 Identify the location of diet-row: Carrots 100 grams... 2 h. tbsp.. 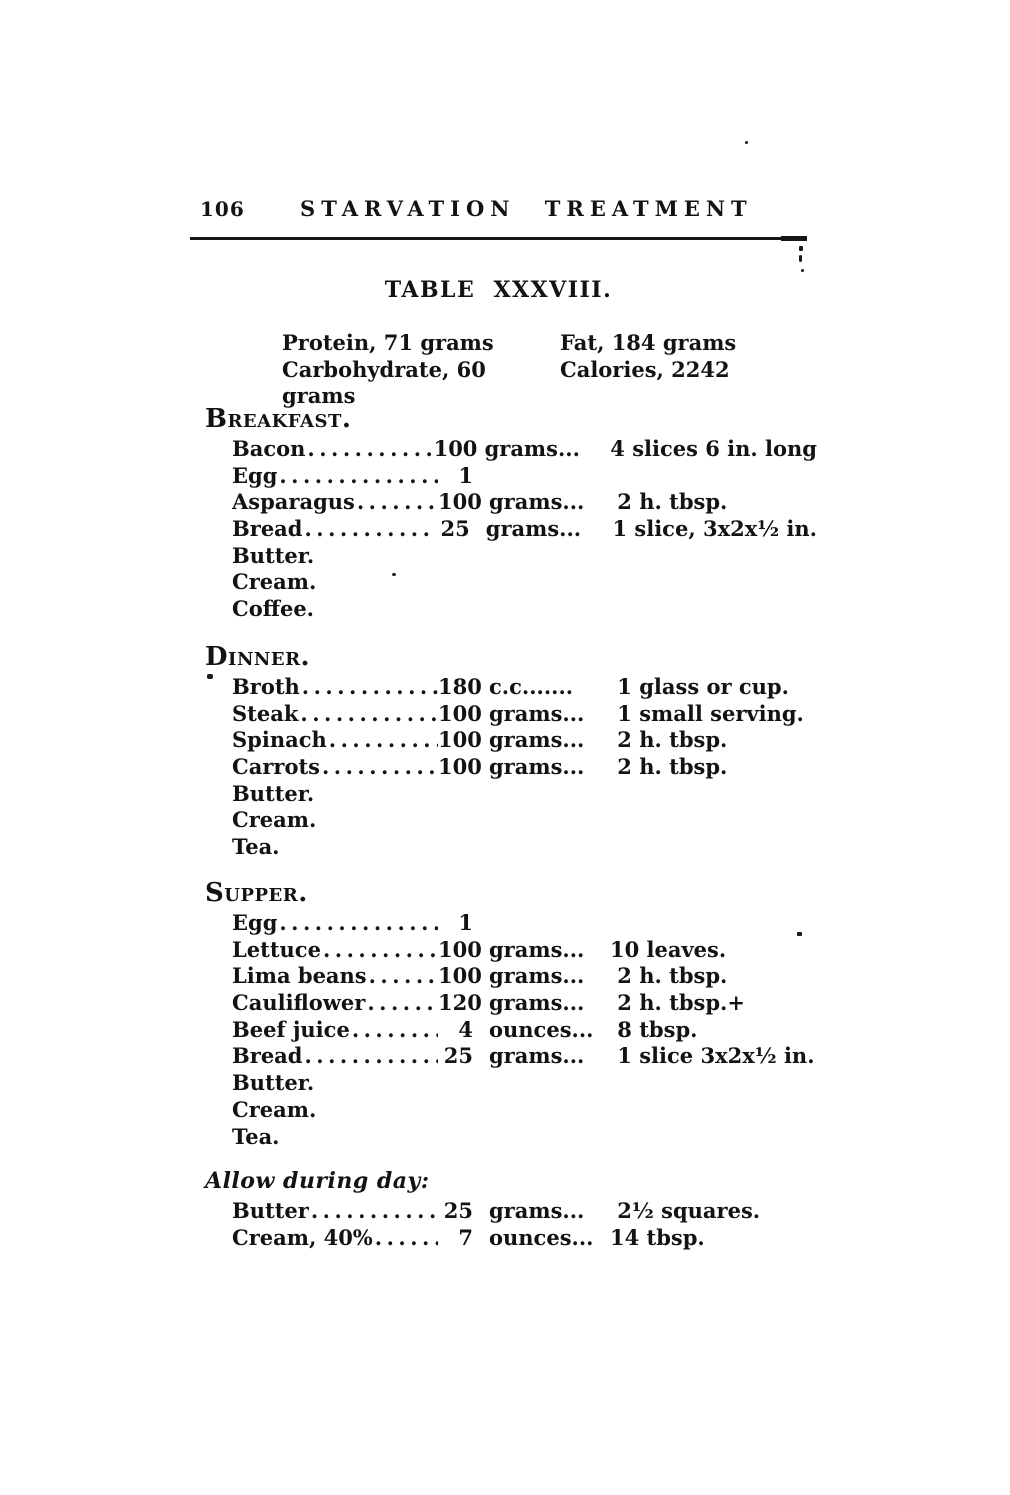
(524, 767).